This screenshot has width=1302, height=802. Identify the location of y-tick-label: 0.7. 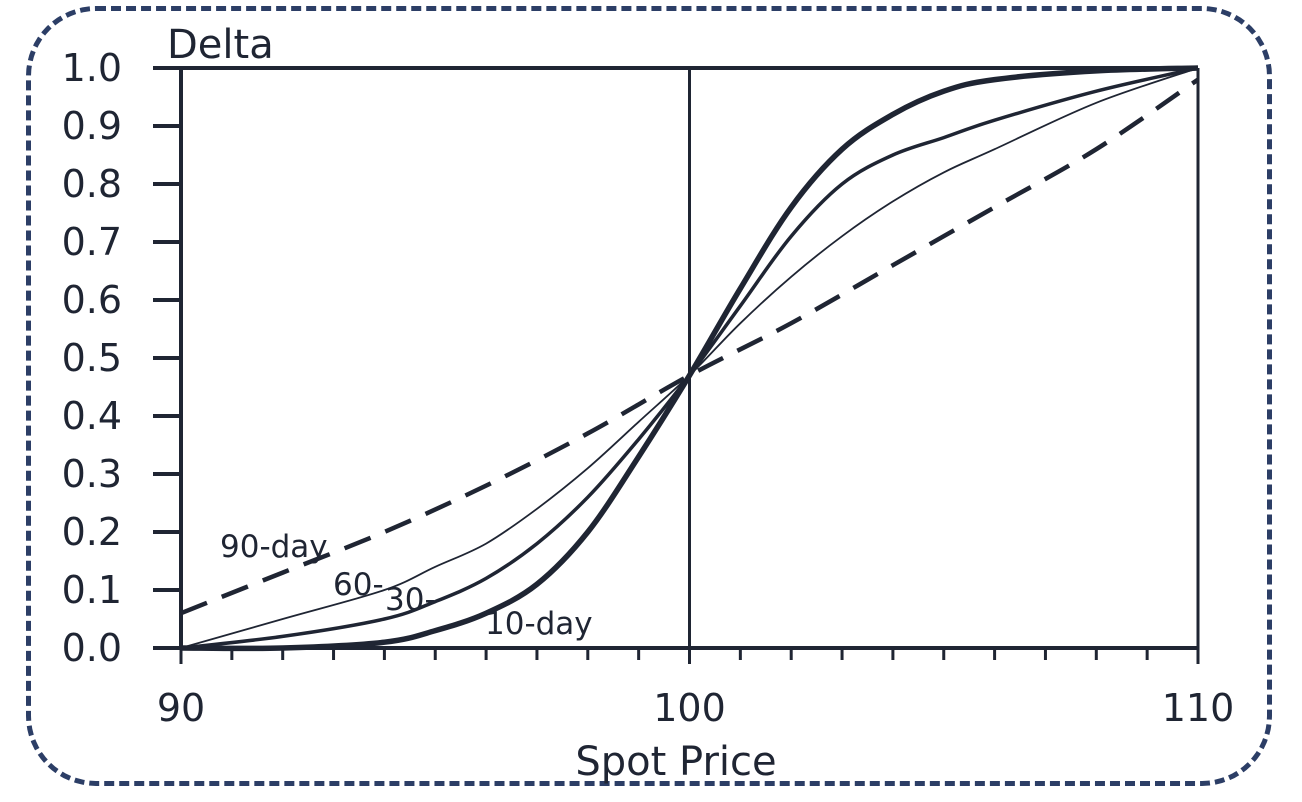
(92, 242).